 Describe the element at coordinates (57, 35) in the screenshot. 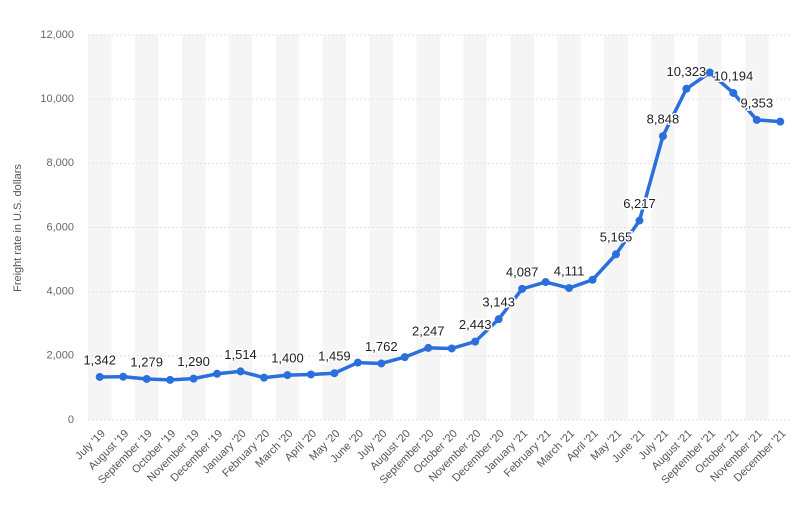

I see `y-tick-label: 12,000` at that location.